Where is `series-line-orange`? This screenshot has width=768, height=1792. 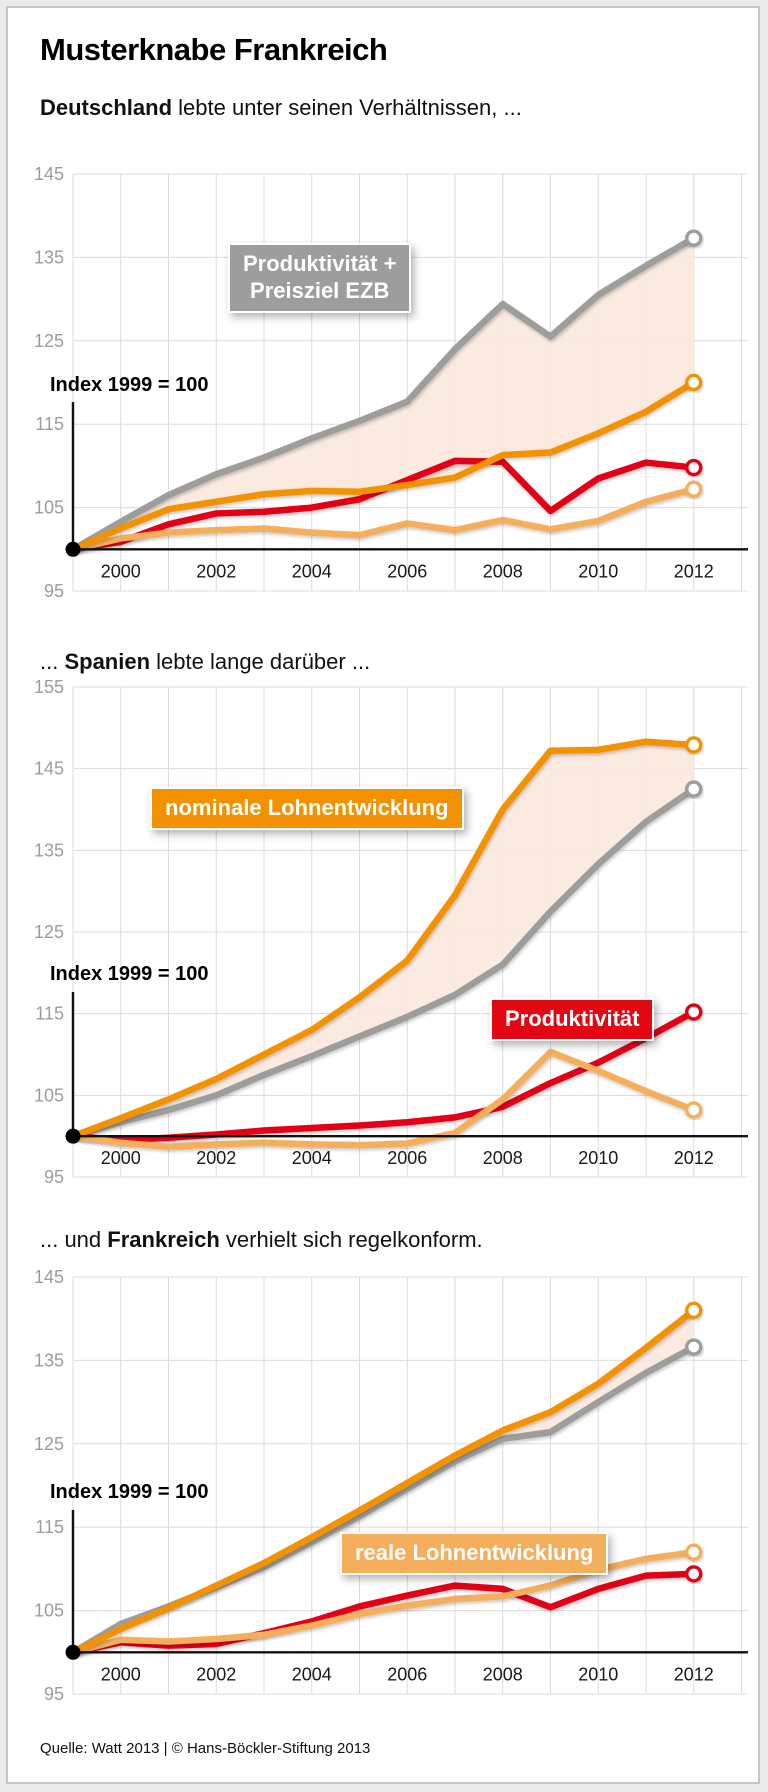
series-line-orange is located at coordinates (383, 466).